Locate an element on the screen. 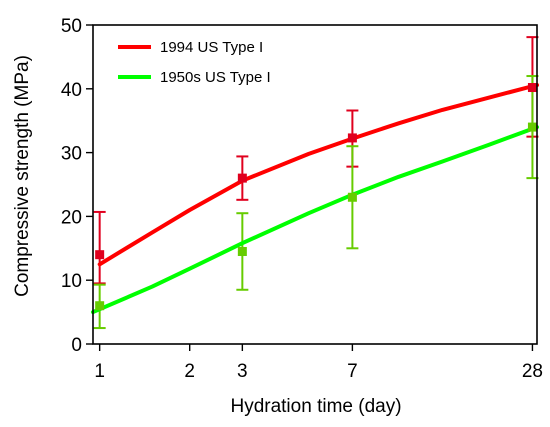 This screenshot has width=550, height=427. y-tick-label: 30 is located at coordinates (71, 154).